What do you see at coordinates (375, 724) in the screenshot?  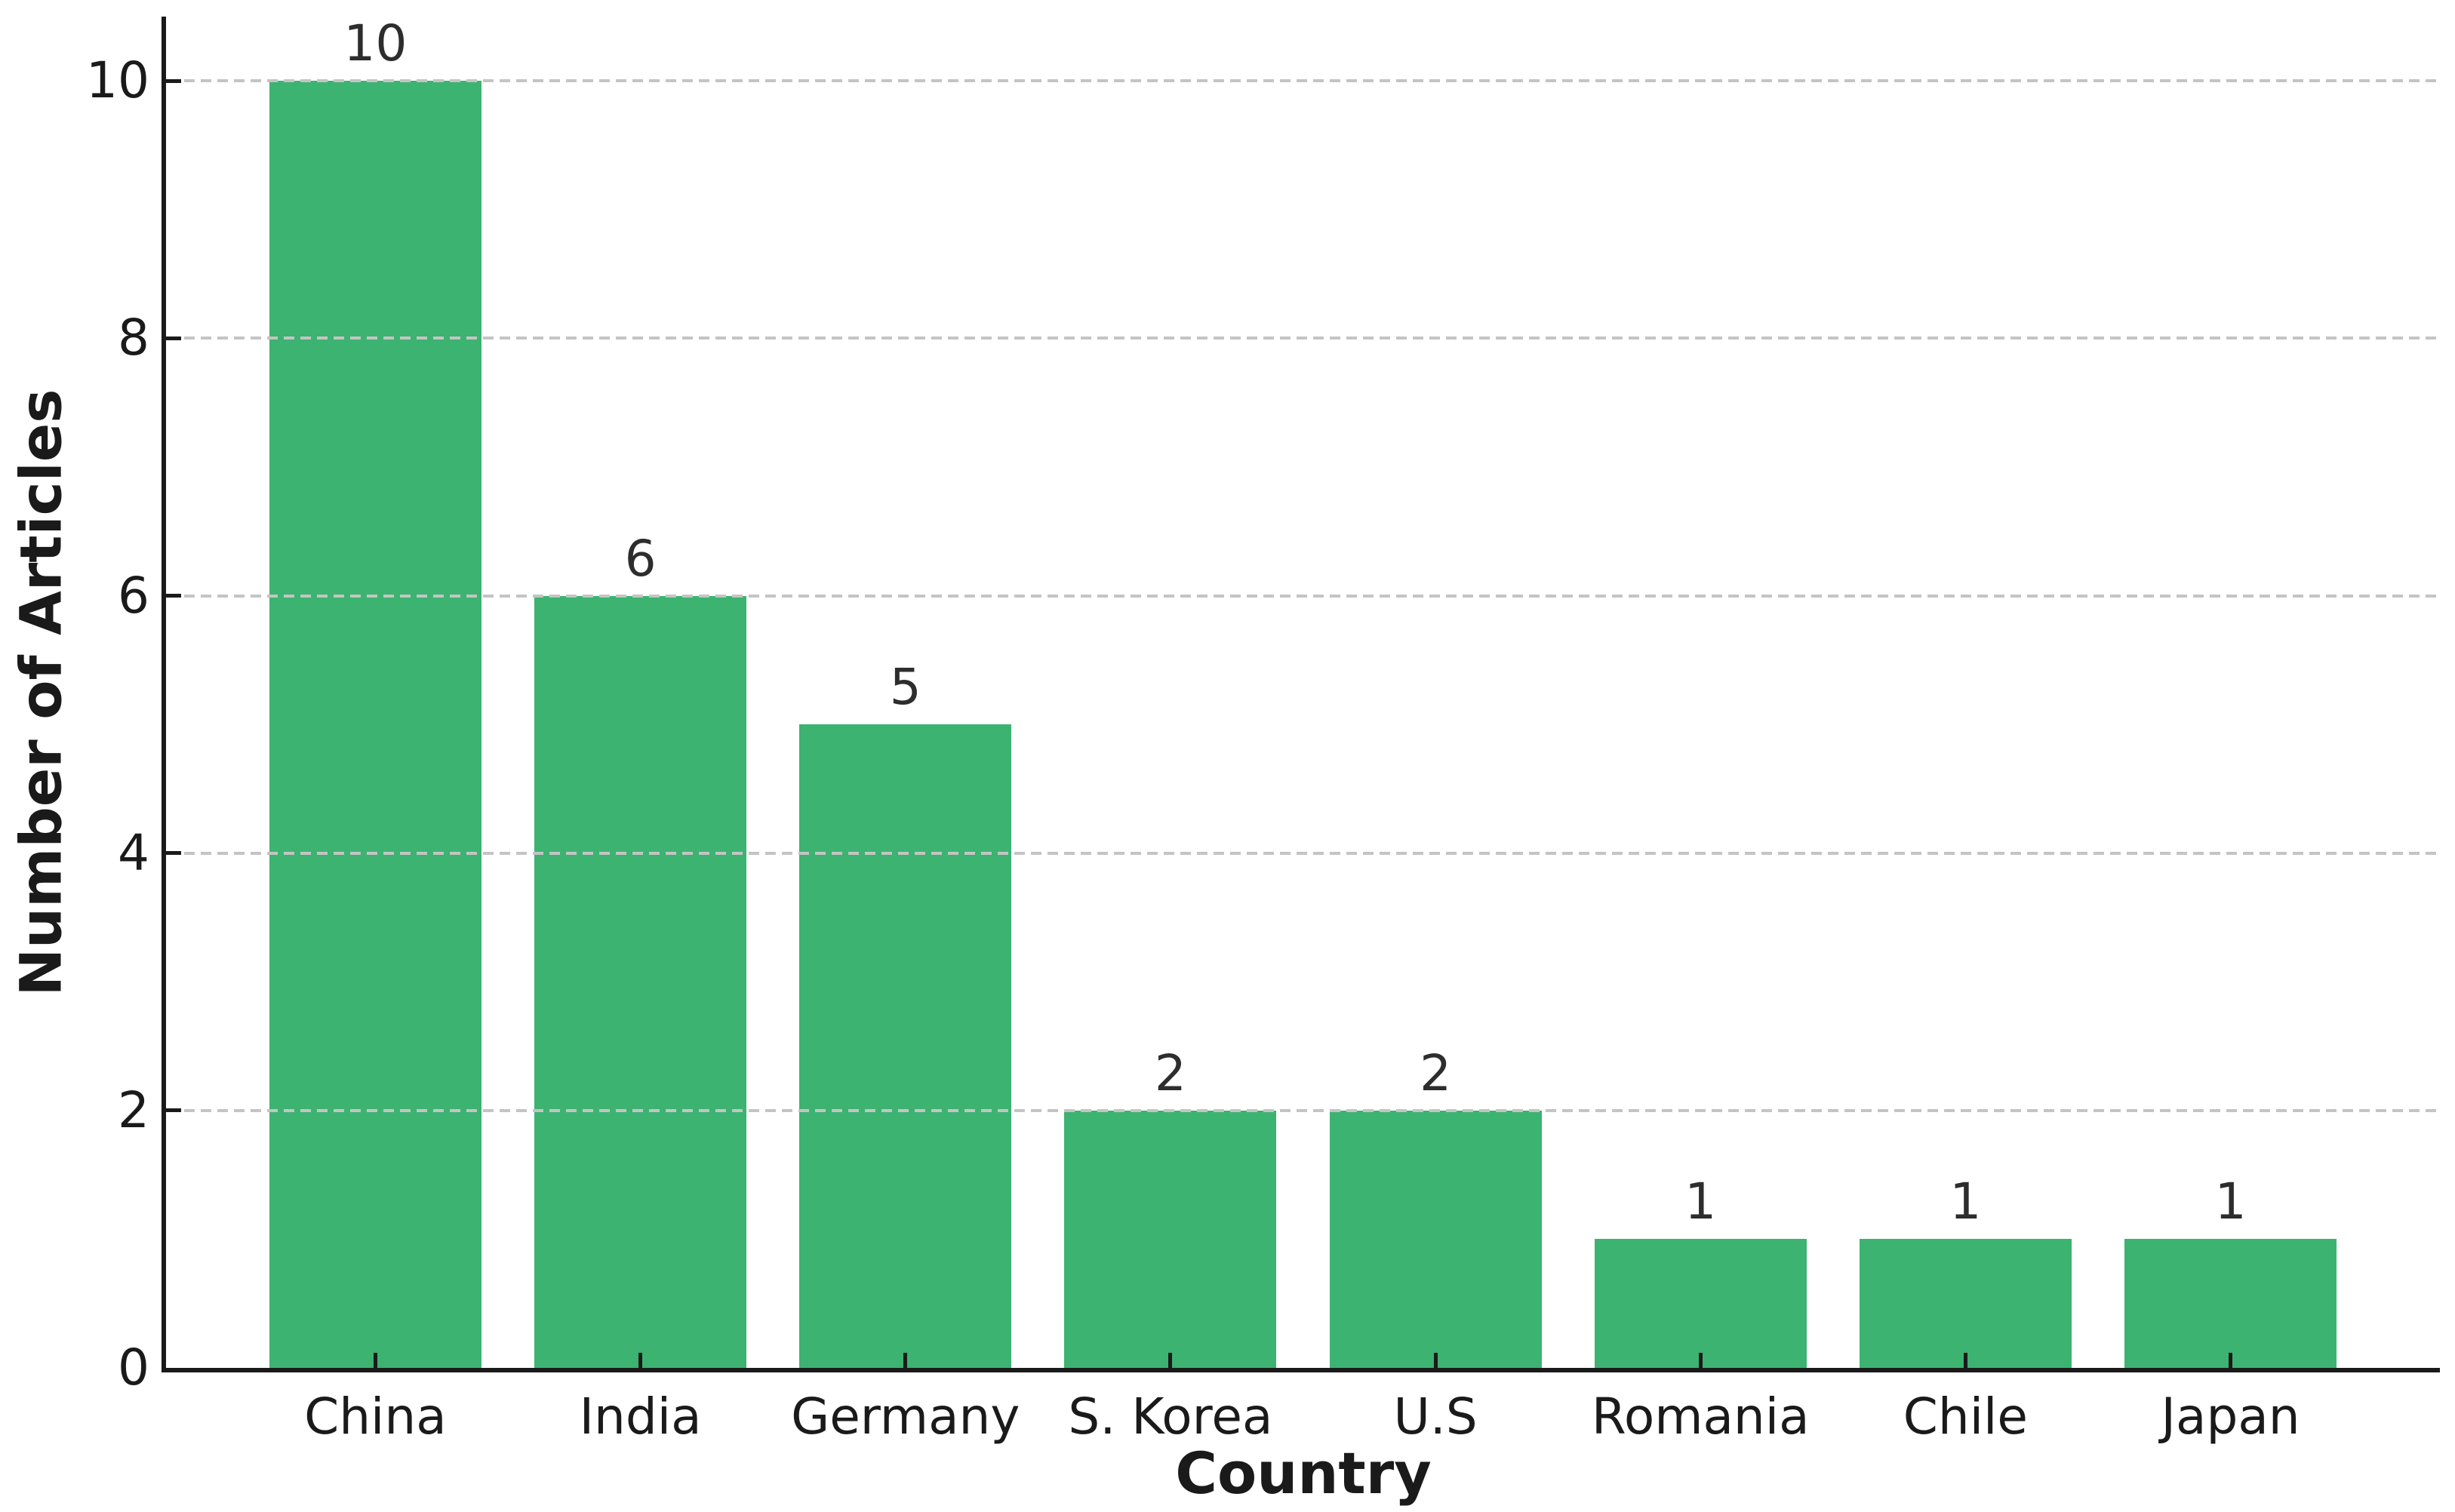 I see `bar-china` at bounding box center [375, 724].